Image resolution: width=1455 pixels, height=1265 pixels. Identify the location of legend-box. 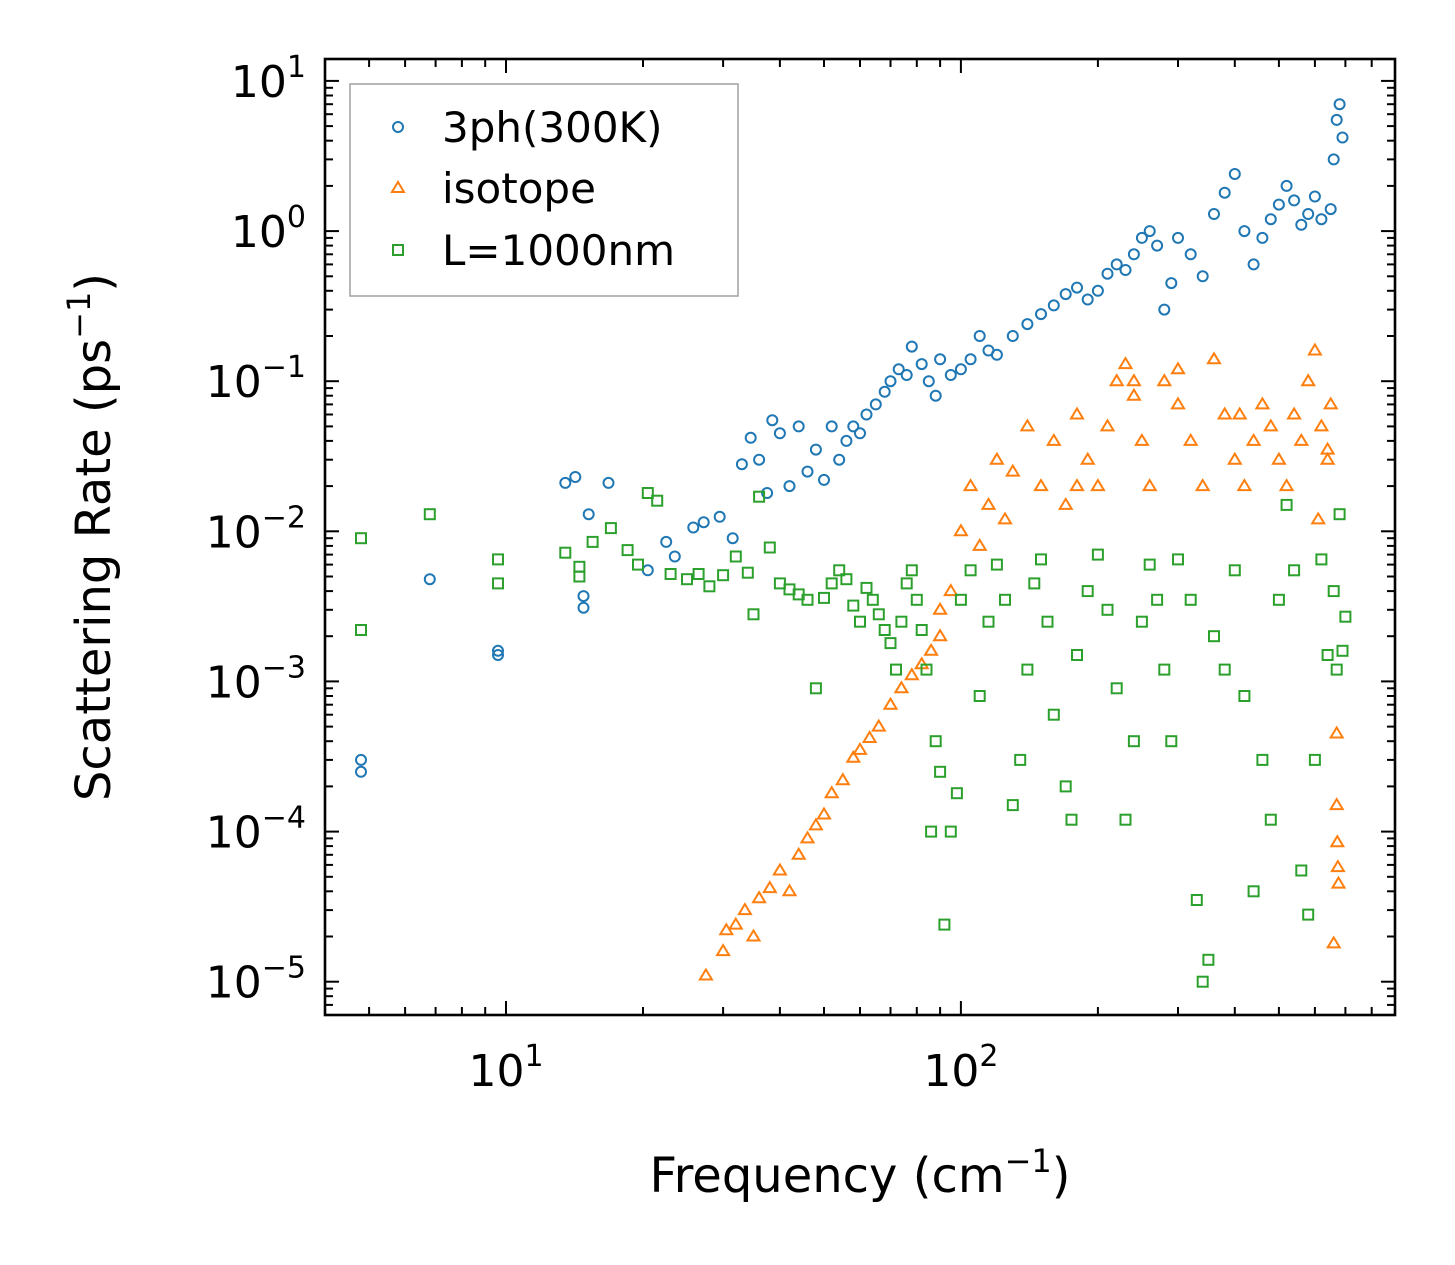
(544, 190).